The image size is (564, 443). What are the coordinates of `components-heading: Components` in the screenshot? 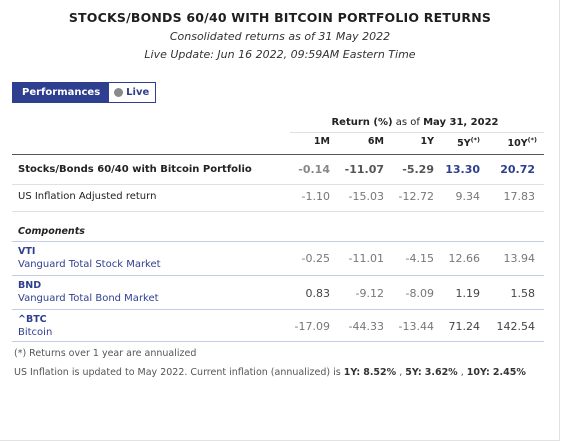 It's located at (51, 231).